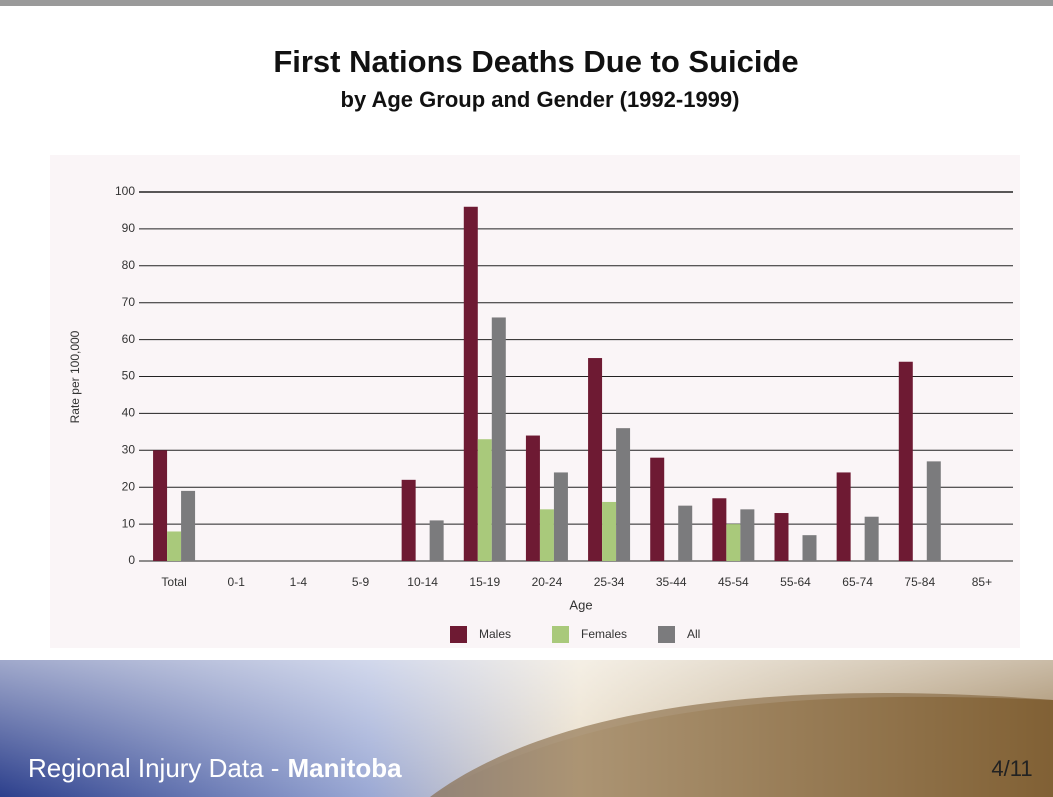  What do you see at coordinates (795, 582) in the screenshot?
I see `x-tick-label: 55-64` at bounding box center [795, 582].